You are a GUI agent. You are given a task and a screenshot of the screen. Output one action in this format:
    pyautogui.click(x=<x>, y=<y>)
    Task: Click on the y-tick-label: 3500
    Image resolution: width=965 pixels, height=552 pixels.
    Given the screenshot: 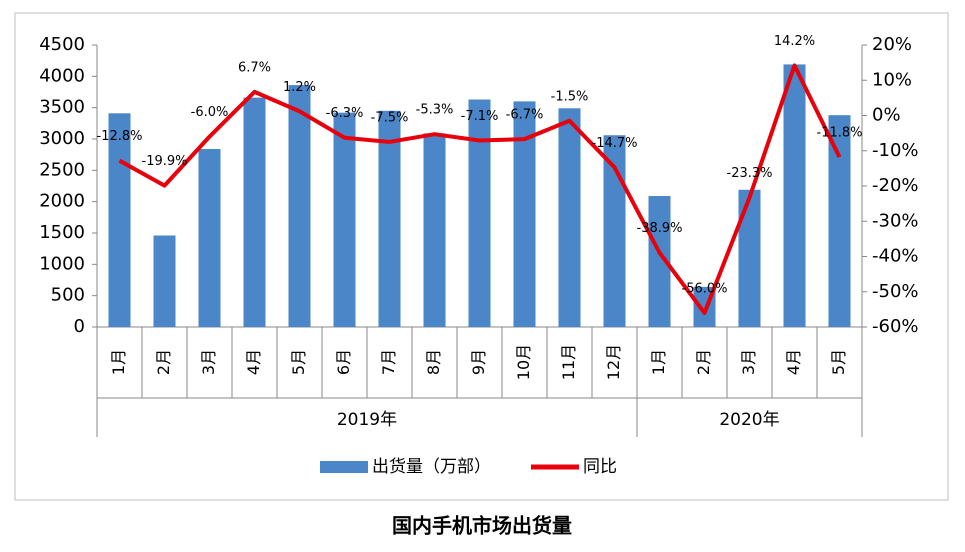 What is the action you would take?
    pyautogui.click(x=62, y=107)
    